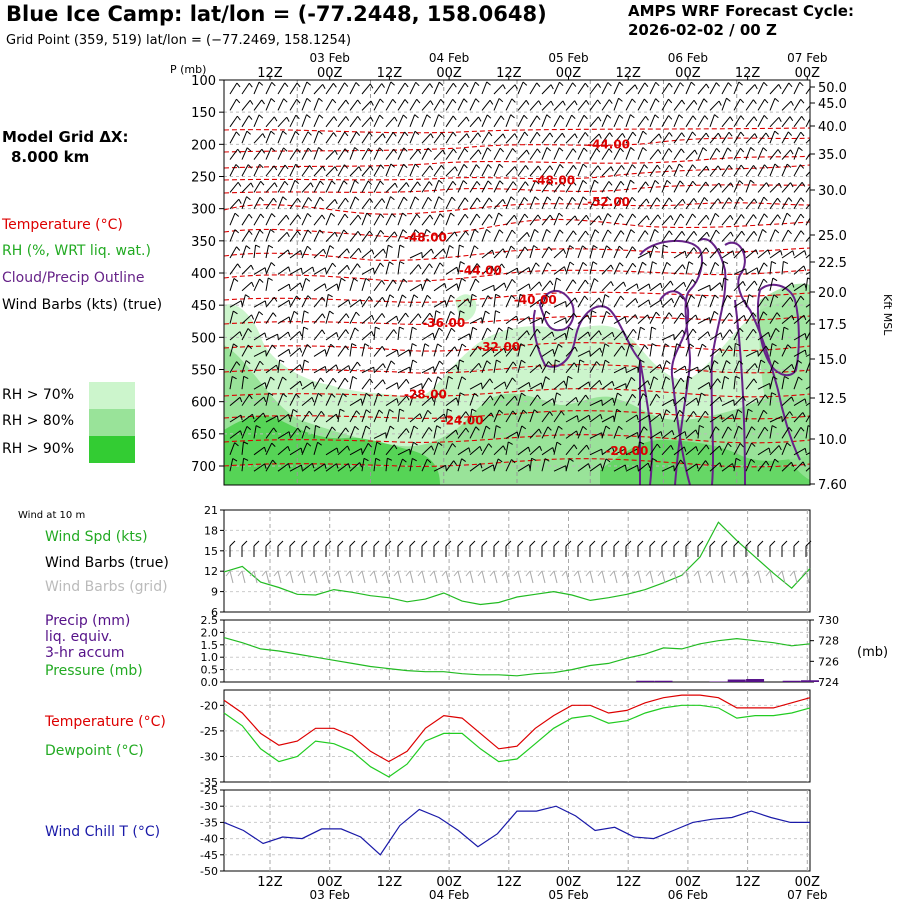 The image size is (900, 900). What do you see at coordinates (741, 11) in the screenshot?
I see `forecast-cycle-label: AMPS WRF Forecast Cycle:` at bounding box center [741, 11].